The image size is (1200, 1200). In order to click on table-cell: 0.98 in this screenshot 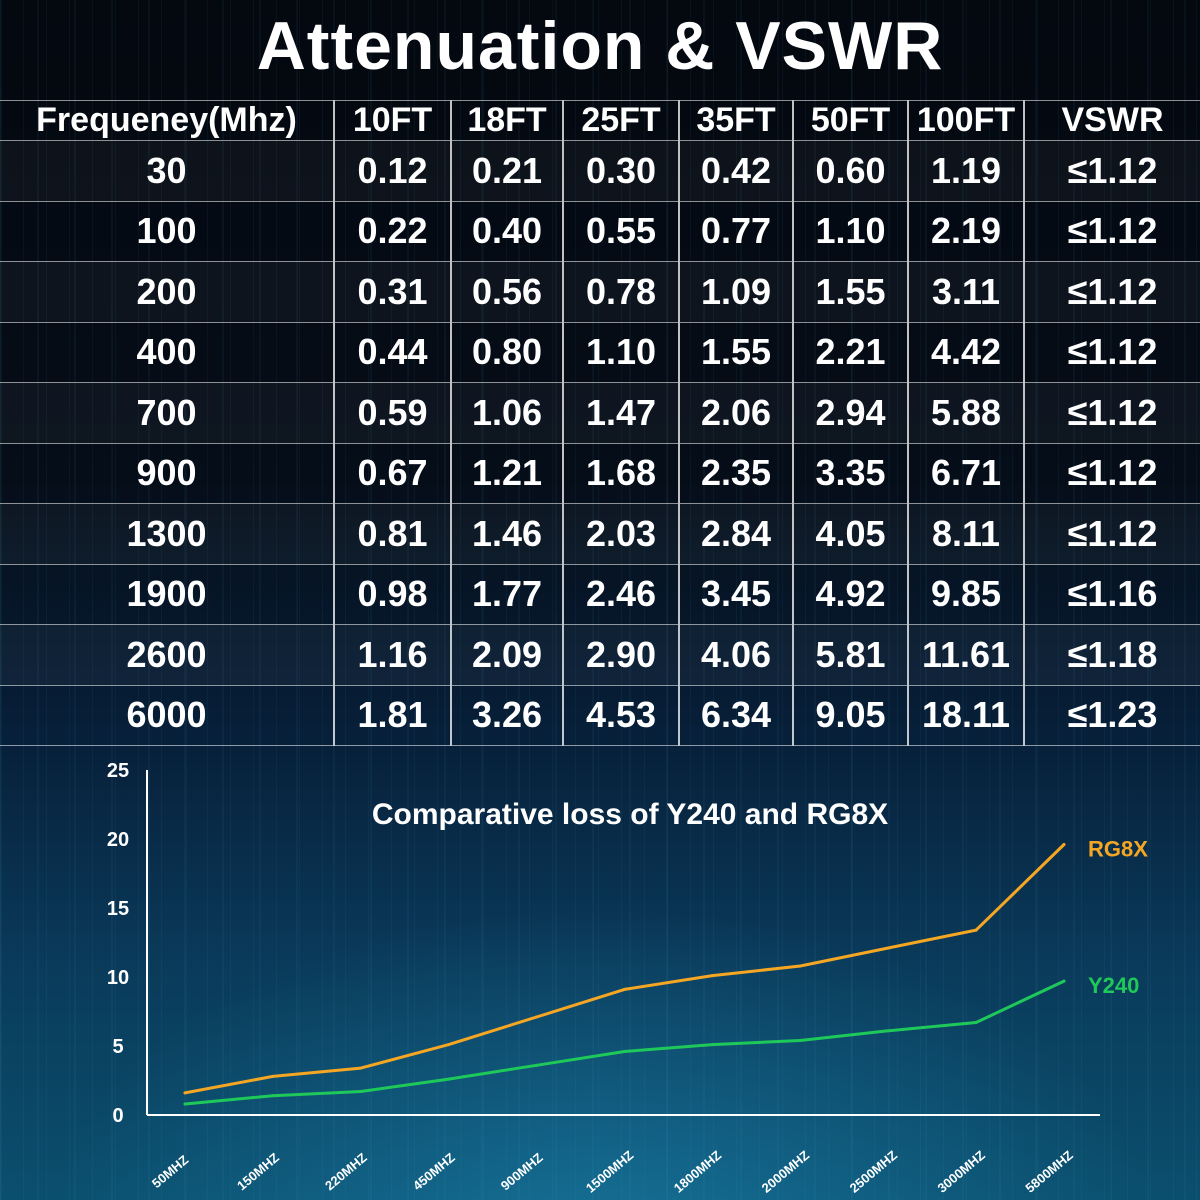, I will do `click(392, 594)`.